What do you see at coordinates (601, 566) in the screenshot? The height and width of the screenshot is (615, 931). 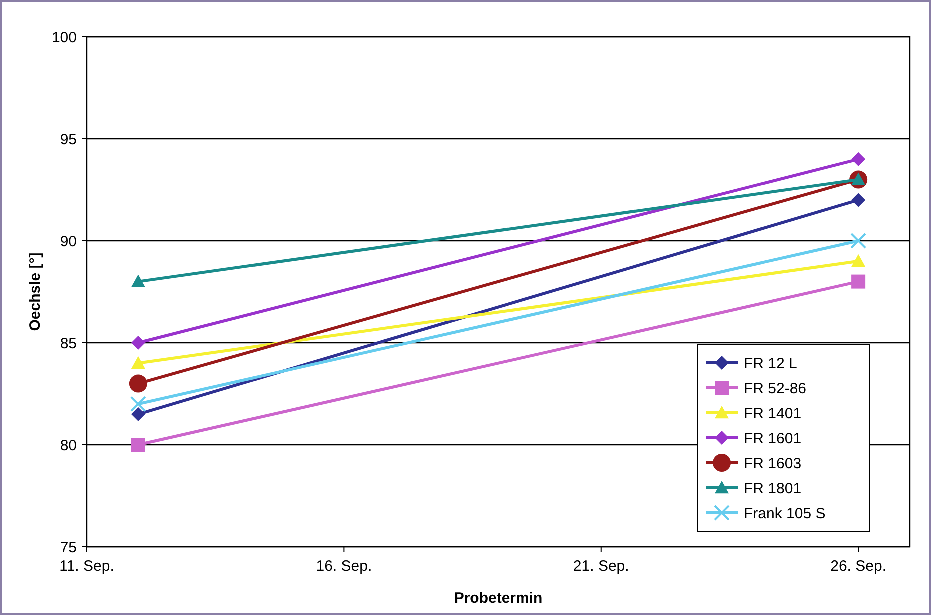 I see `x-tick-label: 21. Sep.` at bounding box center [601, 566].